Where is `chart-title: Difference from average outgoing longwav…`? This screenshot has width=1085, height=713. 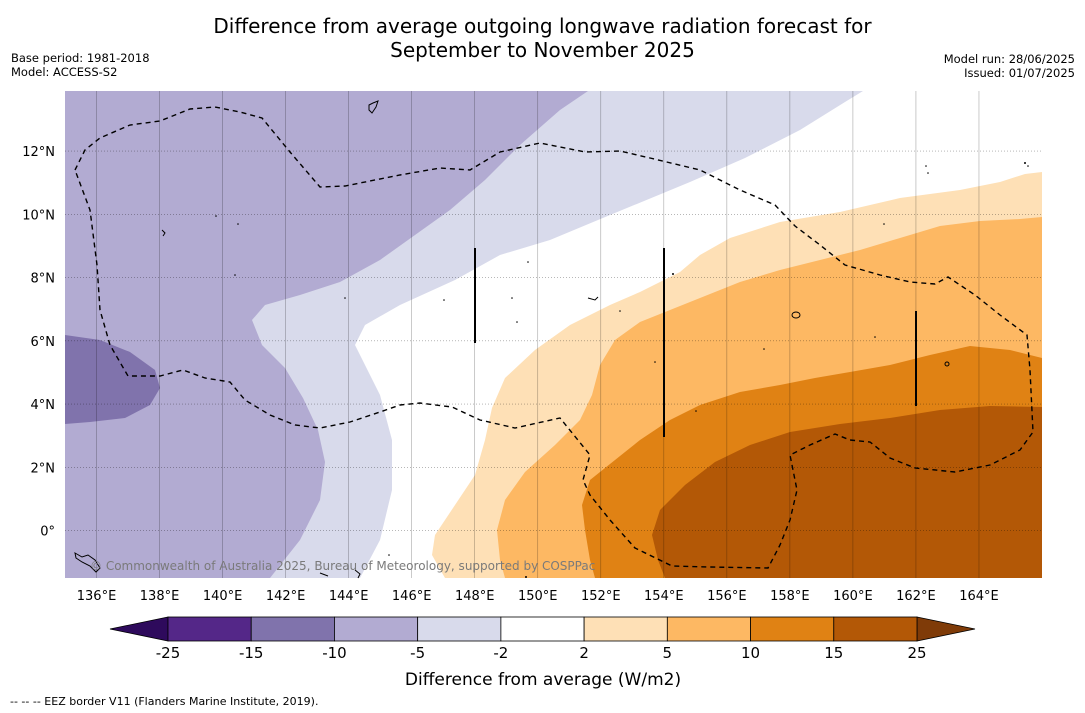 chart-title: Difference from average outgoing longwav… is located at coordinates (542, 38).